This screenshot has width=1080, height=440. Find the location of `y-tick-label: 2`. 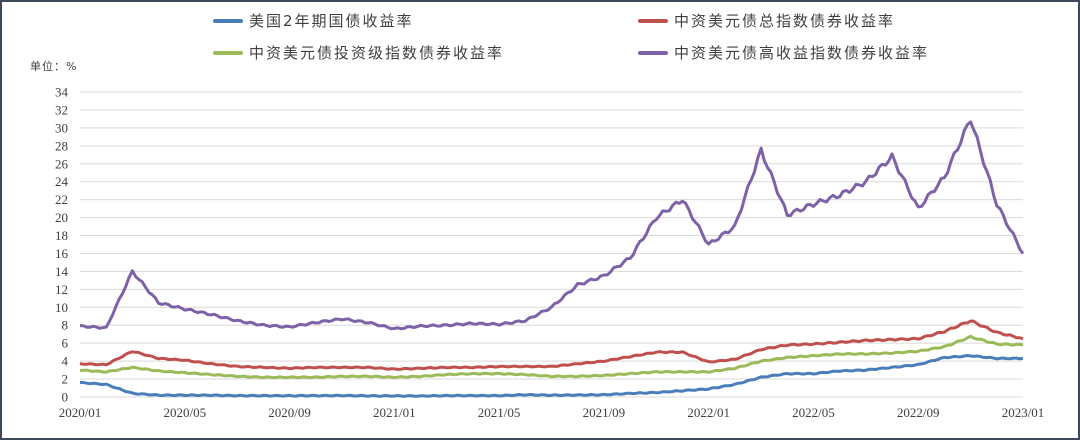

y-tick-label: 2 is located at coordinates (65, 379).